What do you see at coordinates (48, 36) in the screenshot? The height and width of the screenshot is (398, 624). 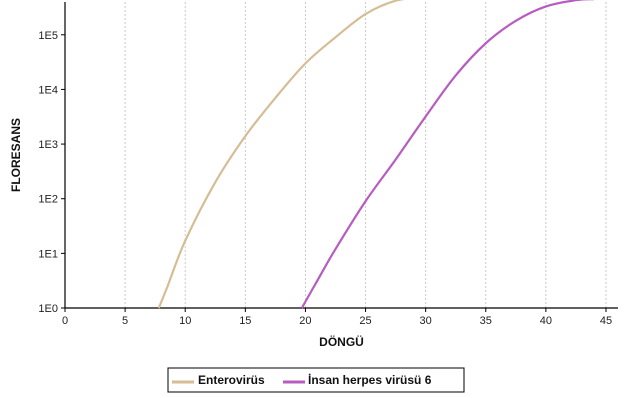 I see `y-tick-label: 1E5` at bounding box center [48, 36].